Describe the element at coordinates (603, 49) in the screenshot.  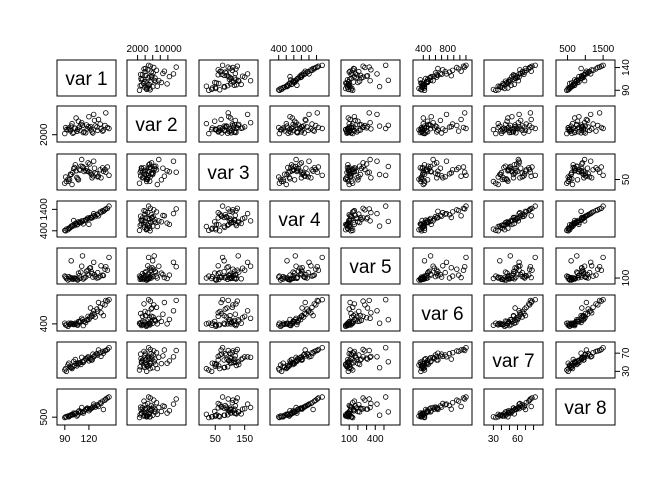
I see `tick-label: 1500` at that location.